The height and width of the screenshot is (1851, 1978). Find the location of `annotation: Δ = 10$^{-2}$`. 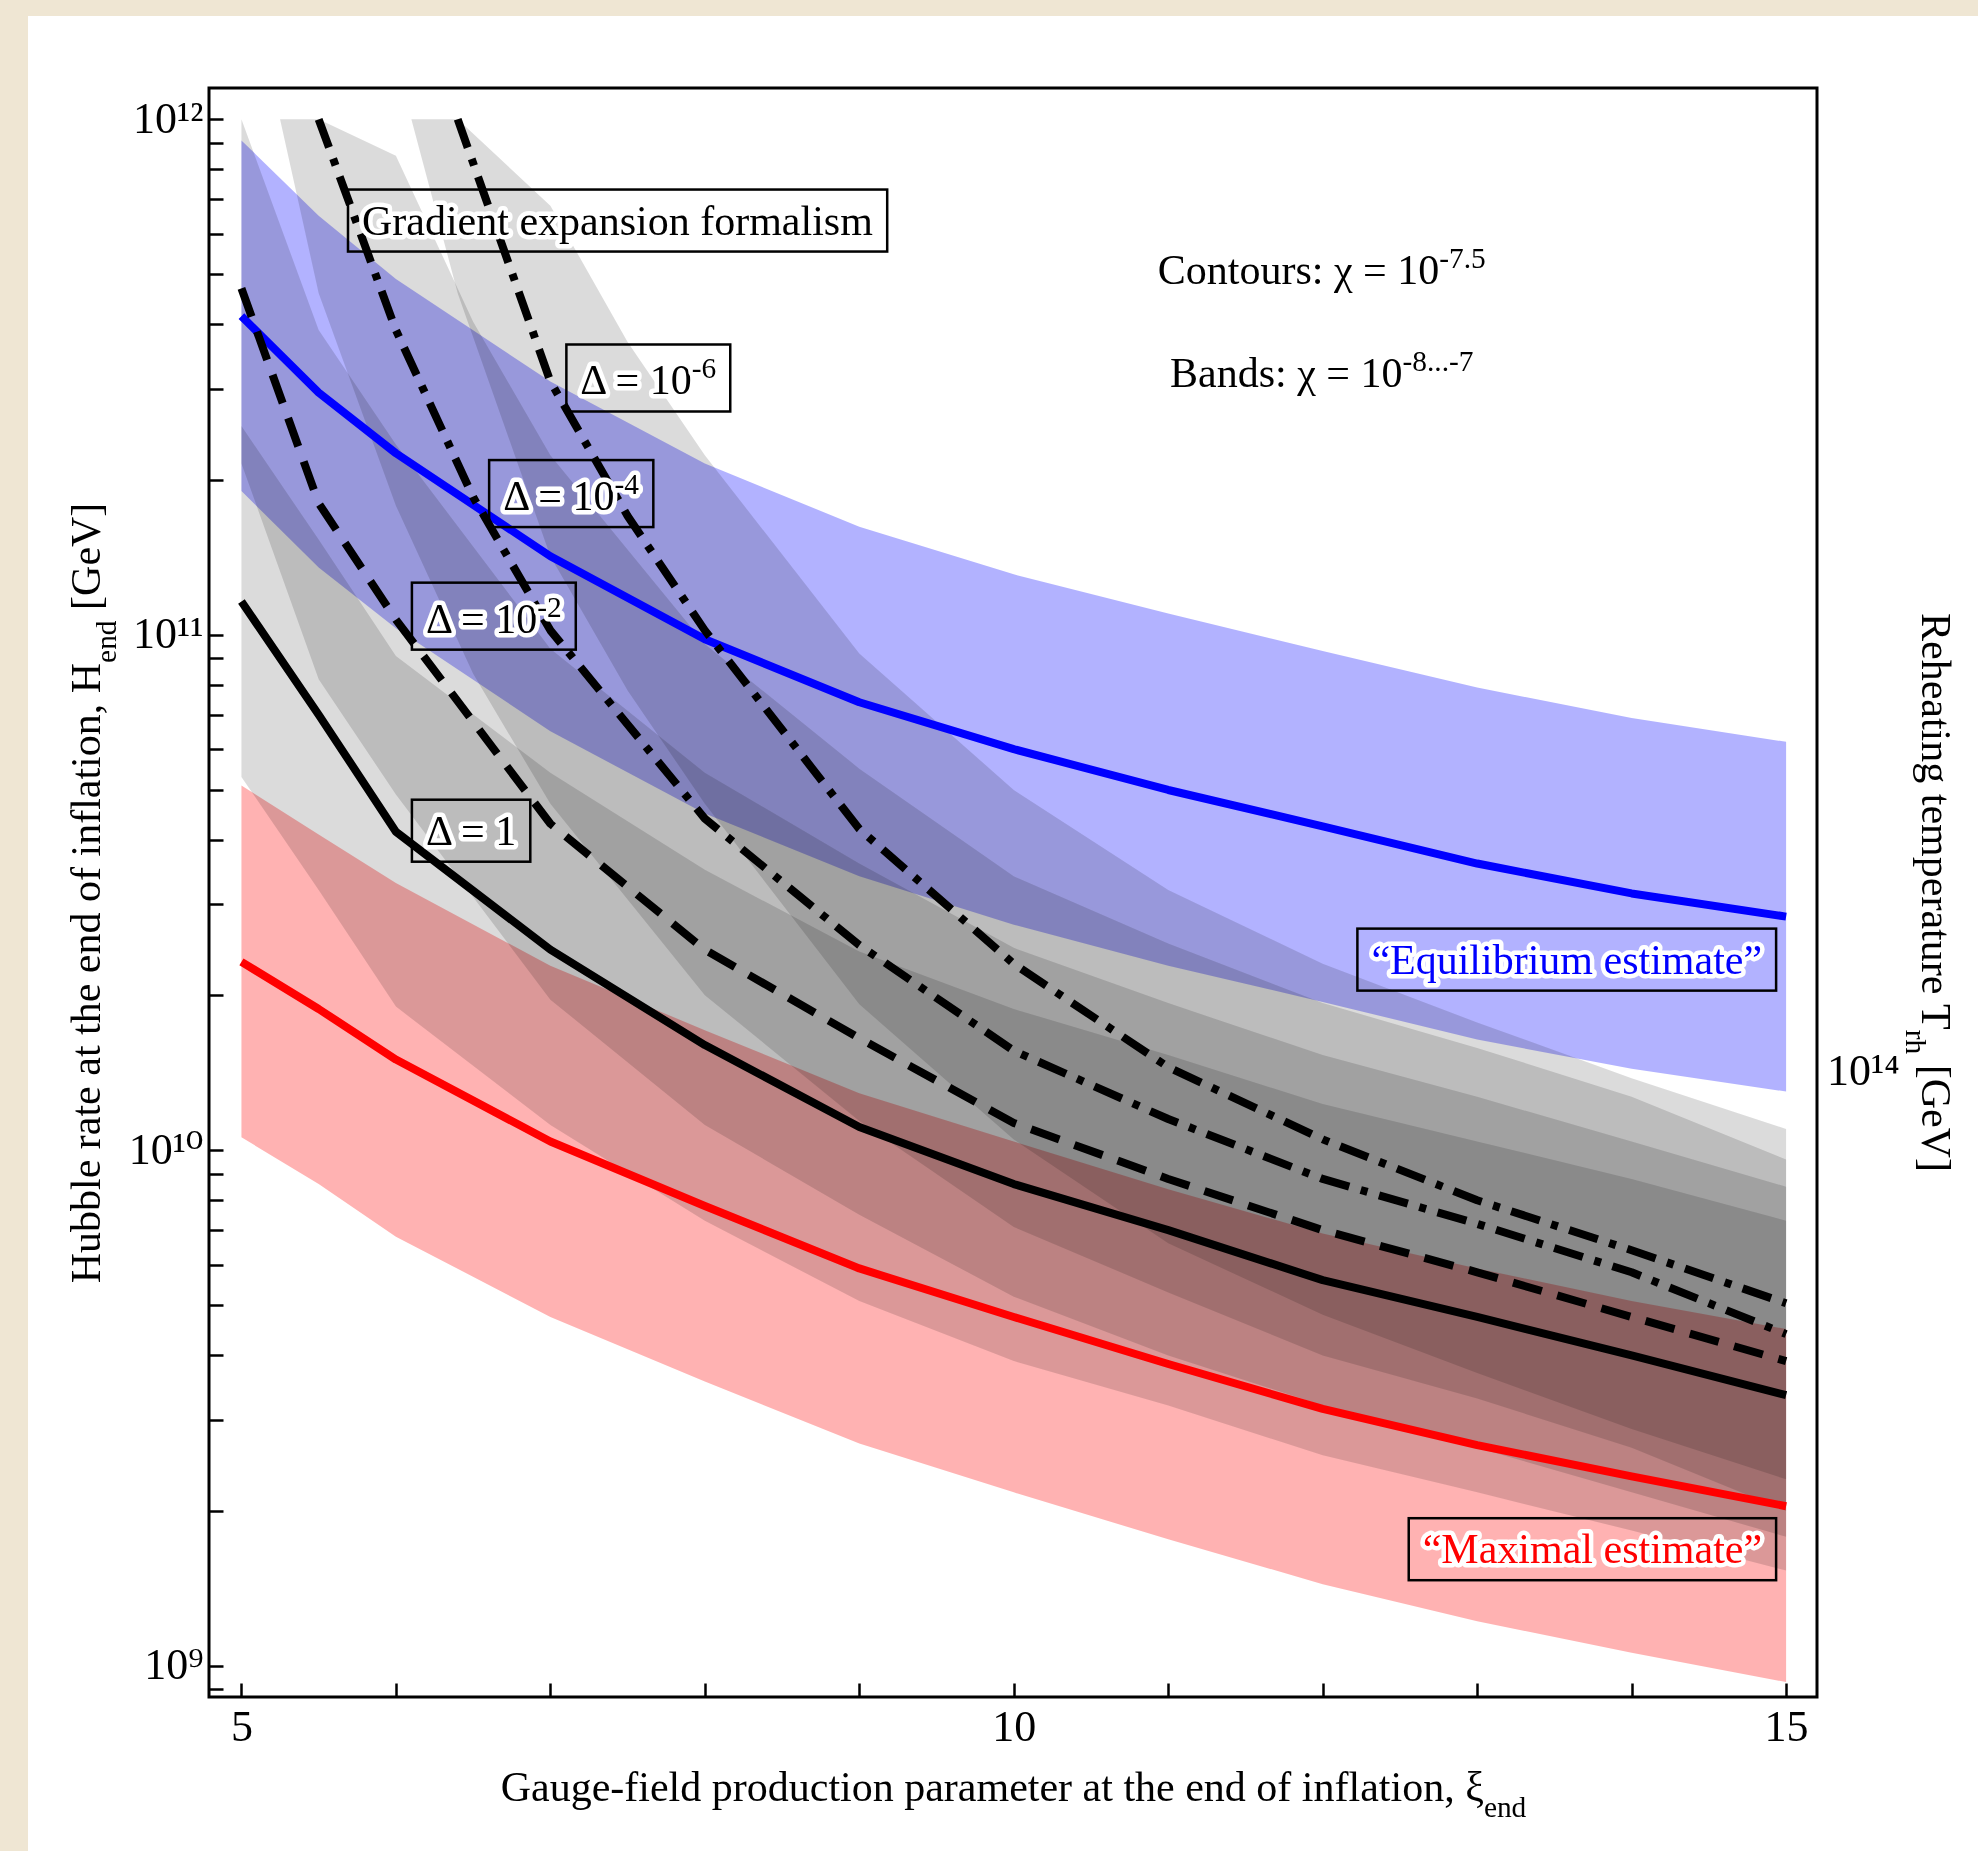

annotation: Δ = 10$^{-2}$ is located at coordinates (493, 616).